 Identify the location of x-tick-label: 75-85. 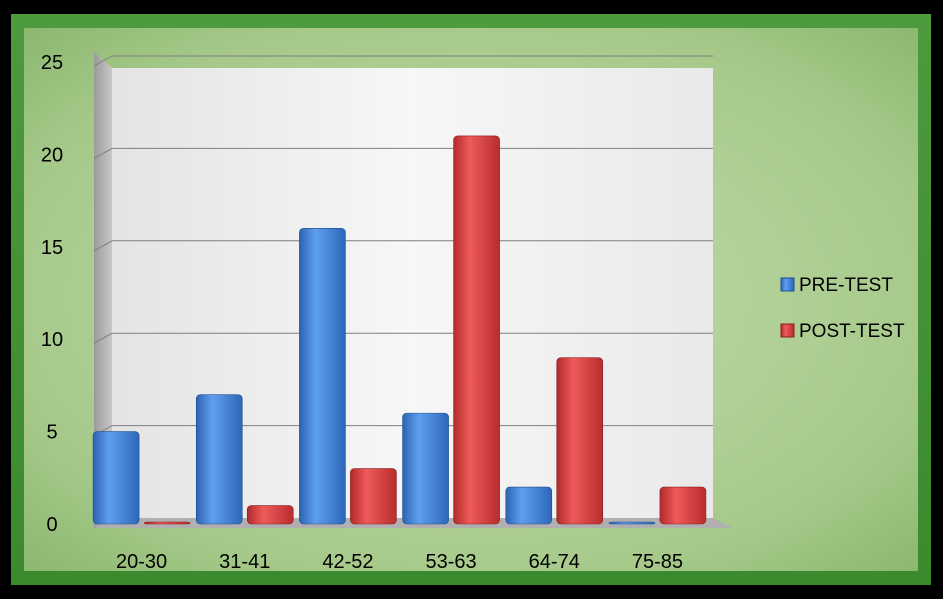
(657, 562).